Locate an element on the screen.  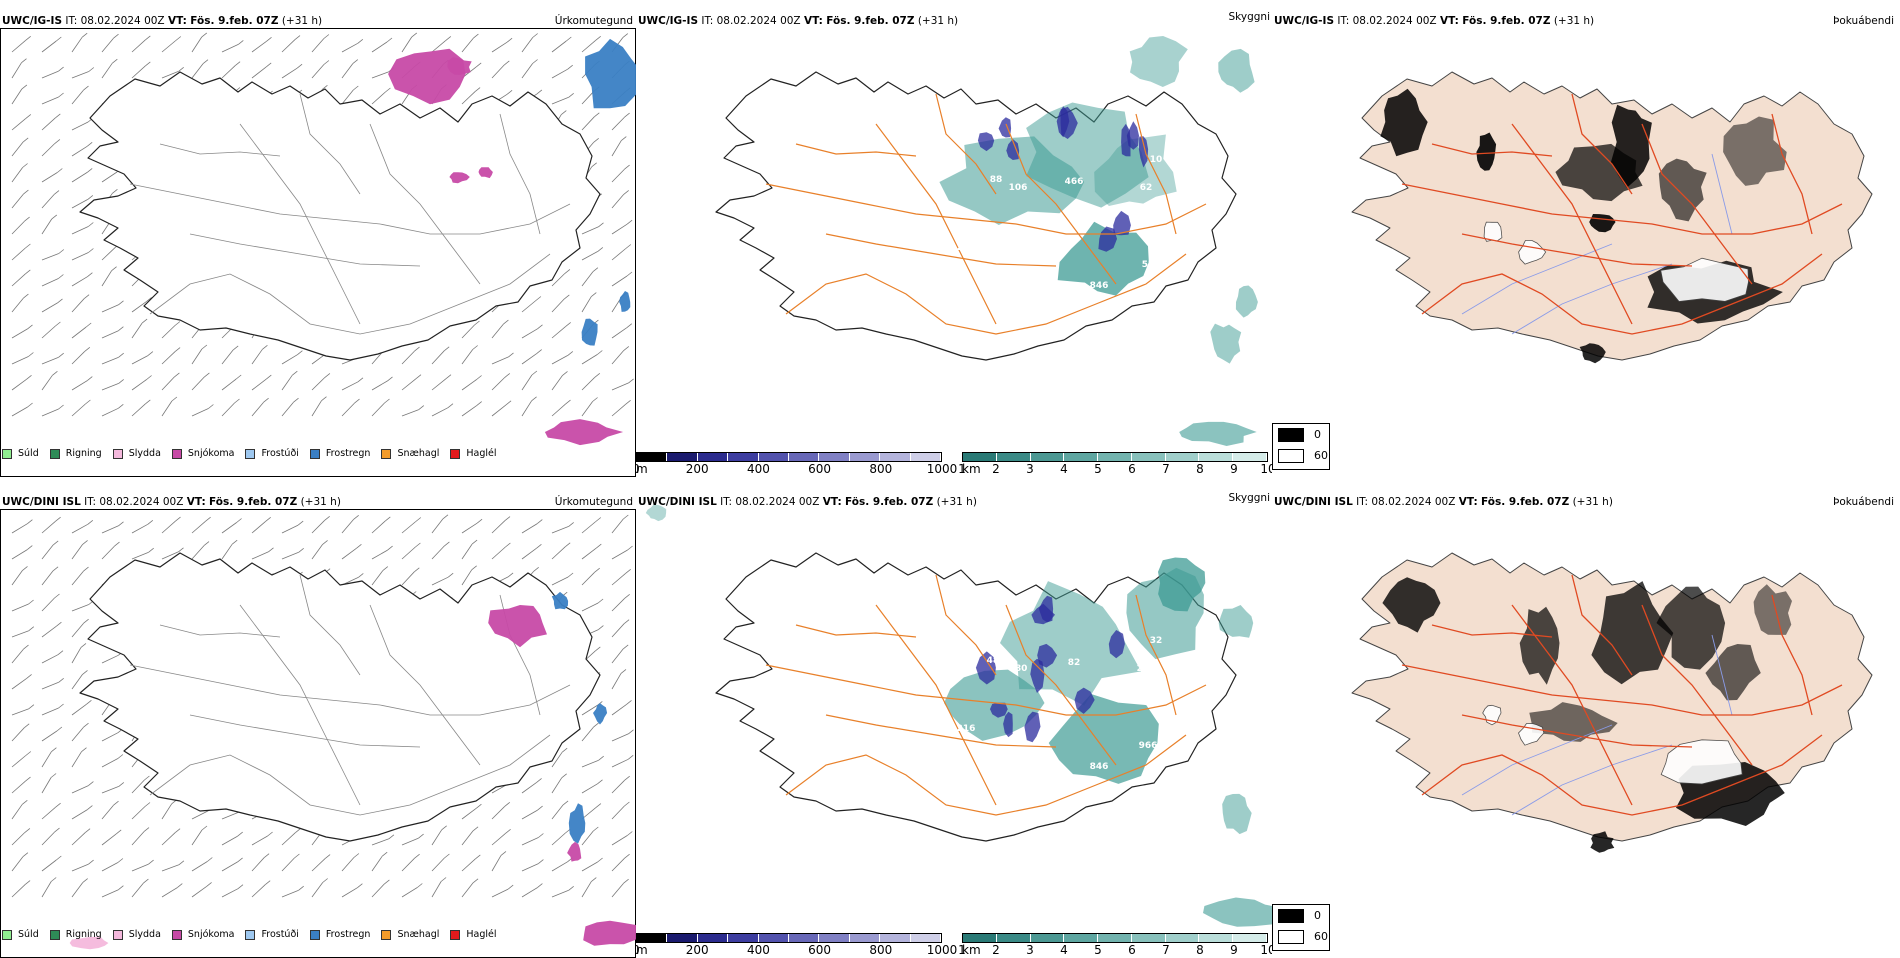
legend-label: Snjókoma is located at coordinates (211, 453).